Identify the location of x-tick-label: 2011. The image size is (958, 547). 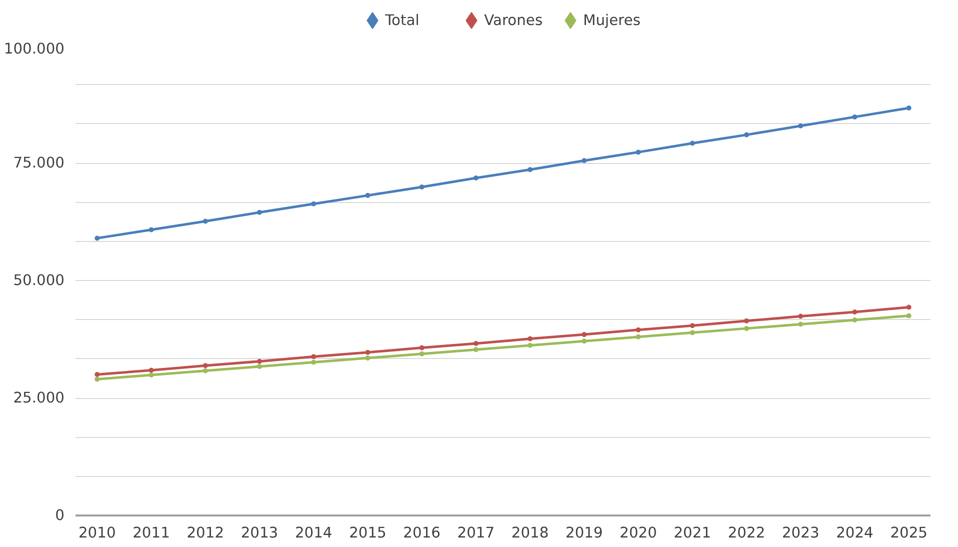
(151, 533).